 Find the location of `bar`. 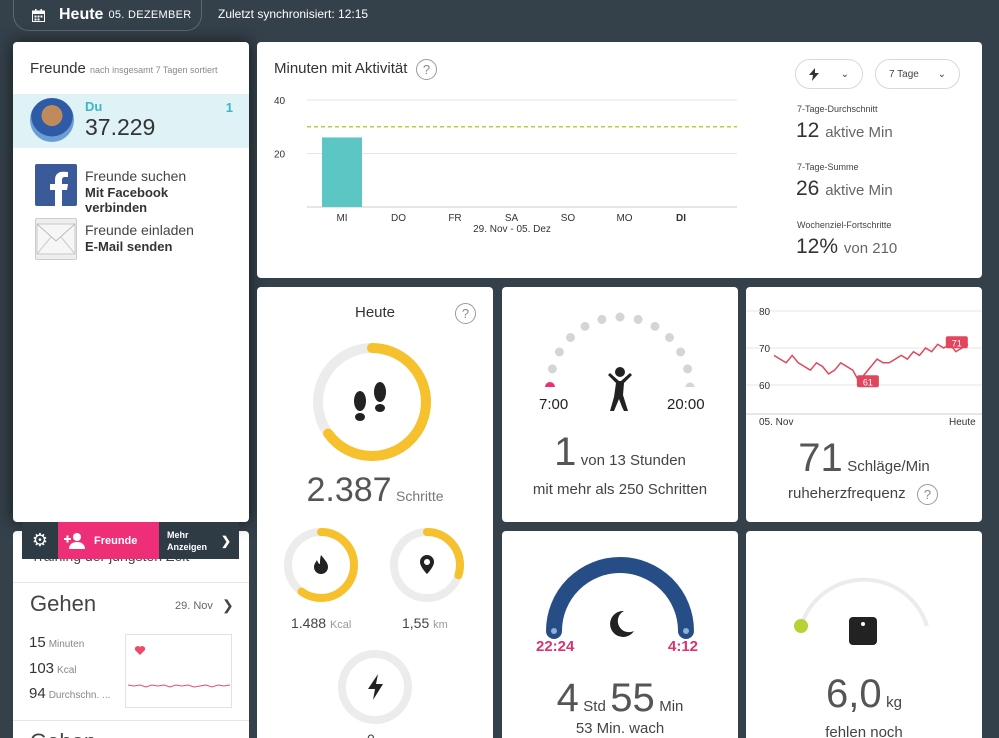

bar is located at coordinates (342, 172).